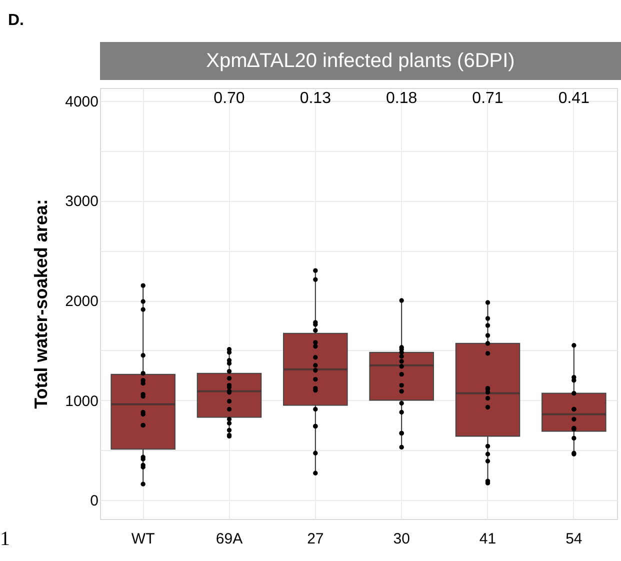 Image resolution: width=621 pixels, height=561 pixels. I want to click on chart-title: Xpm∆TAL20 infected plants (6DPI), so click(360, 61).